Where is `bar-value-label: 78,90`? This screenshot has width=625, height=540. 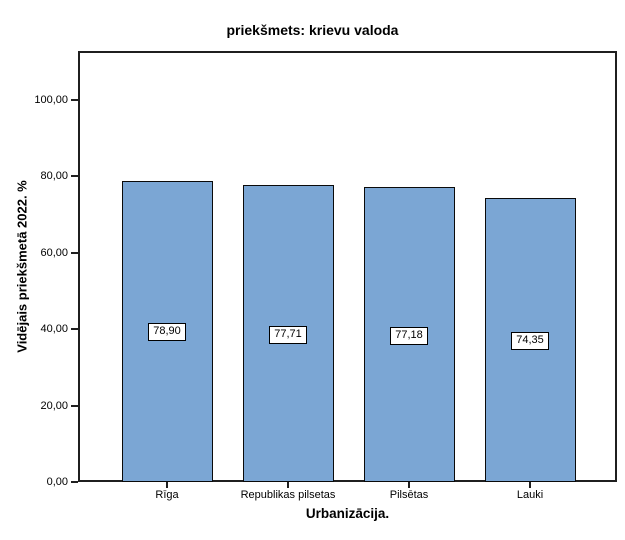 bar-value-label: 78,90 is located at coordinates (167, 331).